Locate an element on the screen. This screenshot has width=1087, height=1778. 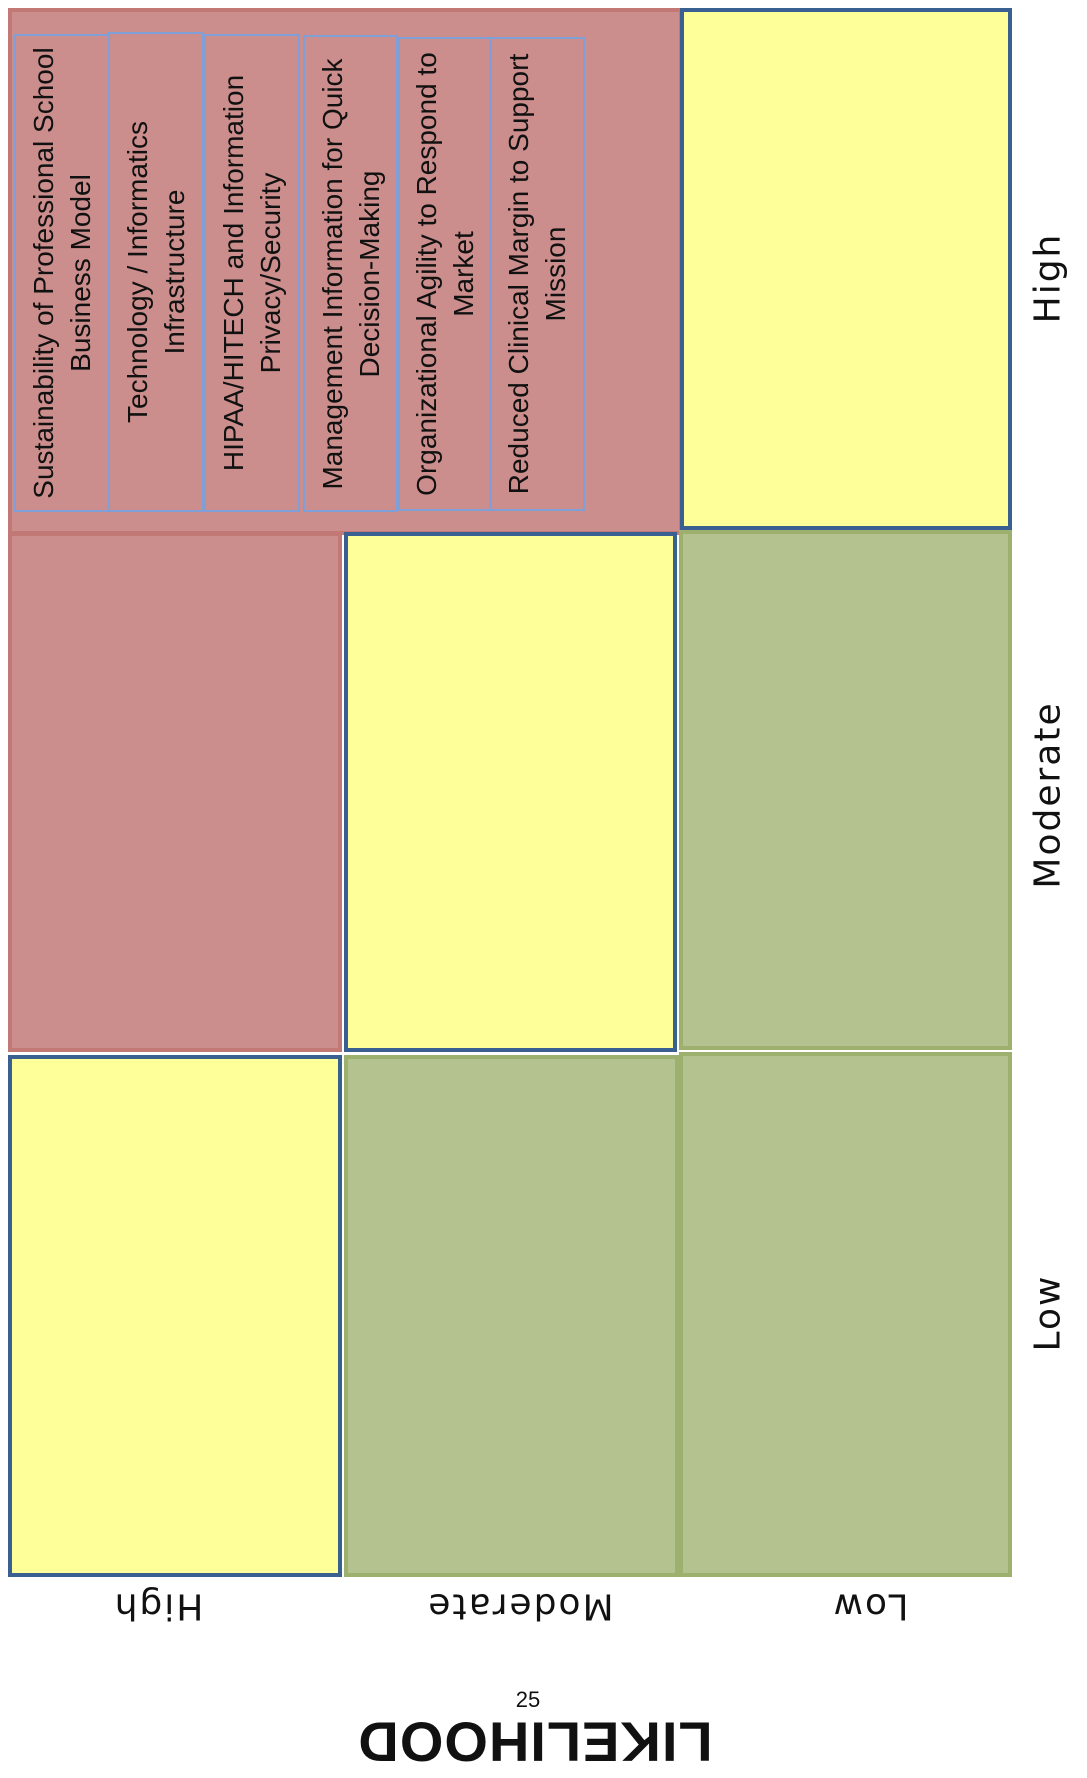
impact-label-low: Low is located at coordinates (1048, 1313).